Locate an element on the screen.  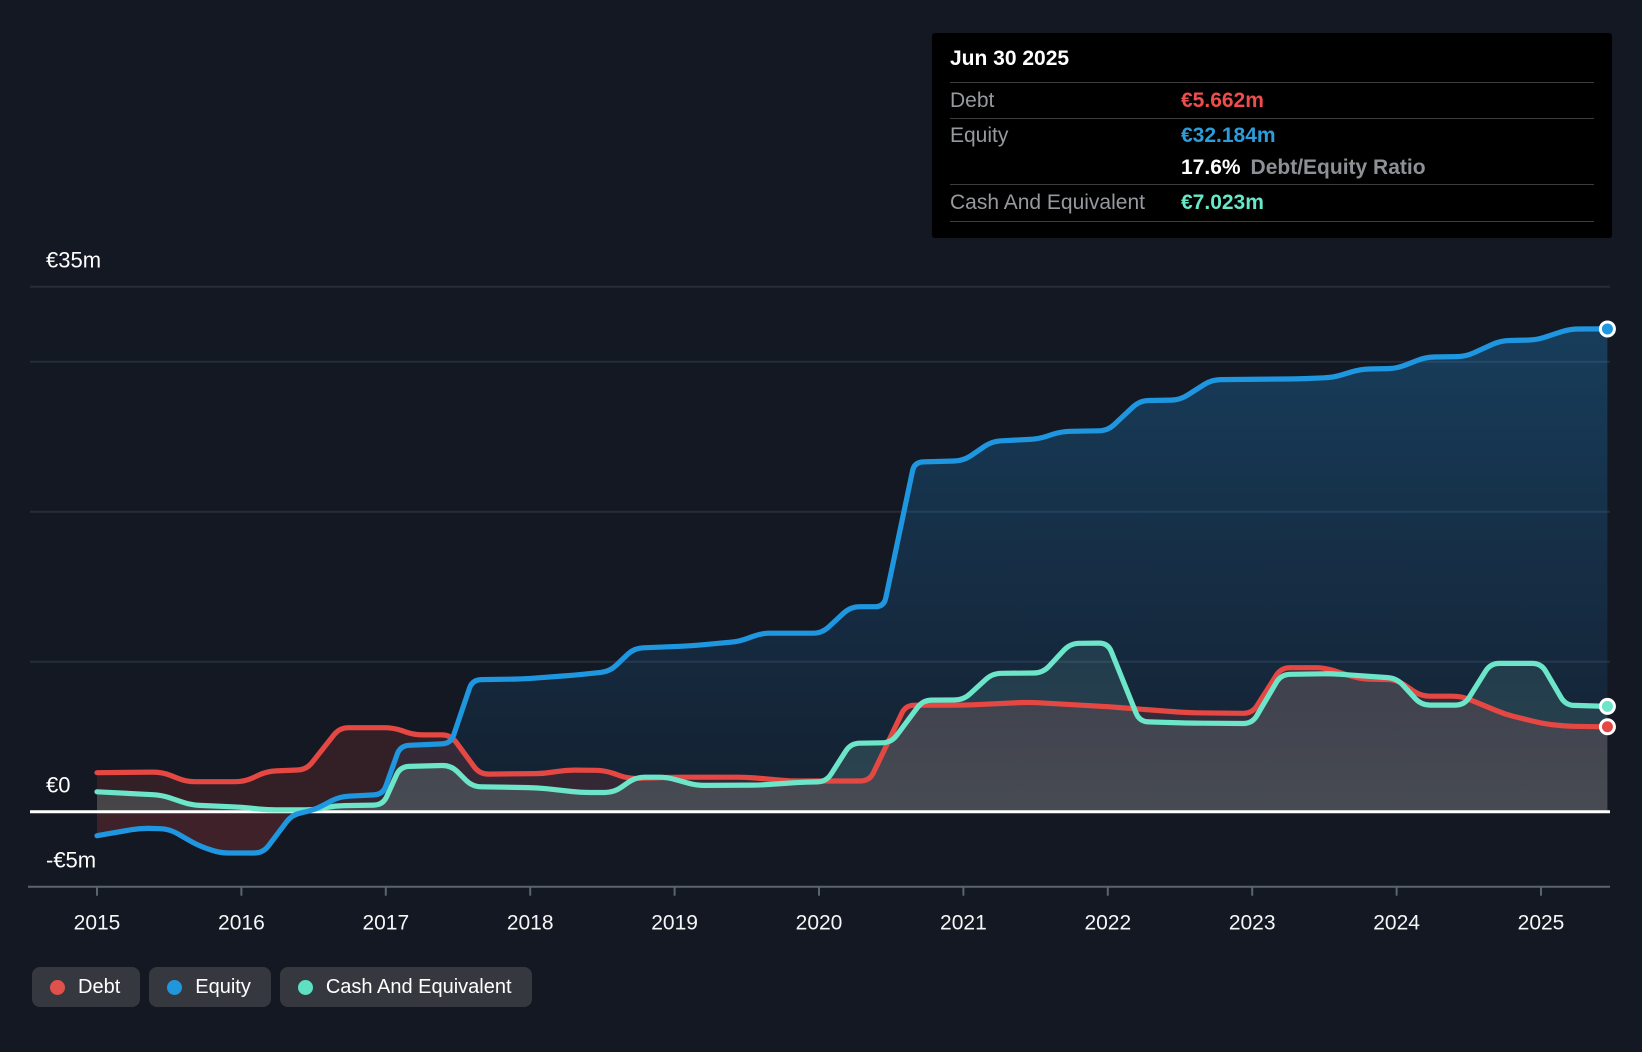
x-axis-label-2019: 2019 is located at coordinates (674, 922).